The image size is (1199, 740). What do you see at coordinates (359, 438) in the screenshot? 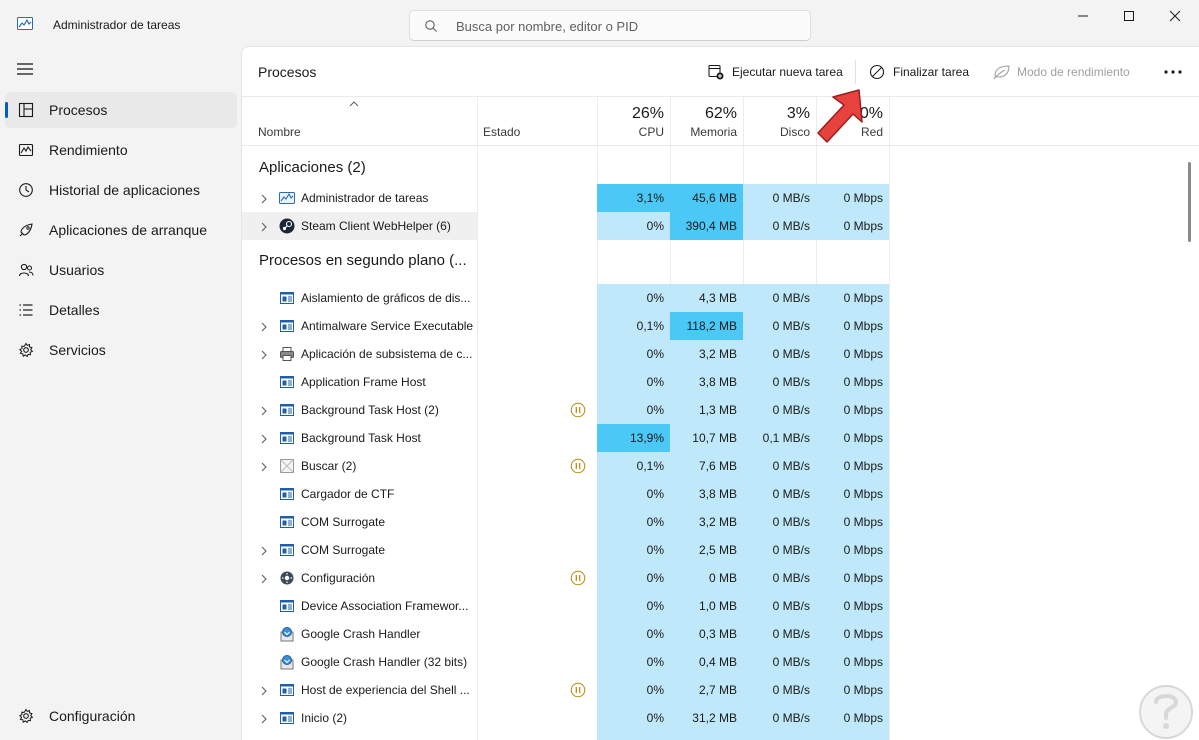
I see `process-name-cell: Background Task Host` at bounding box center [359, 438].